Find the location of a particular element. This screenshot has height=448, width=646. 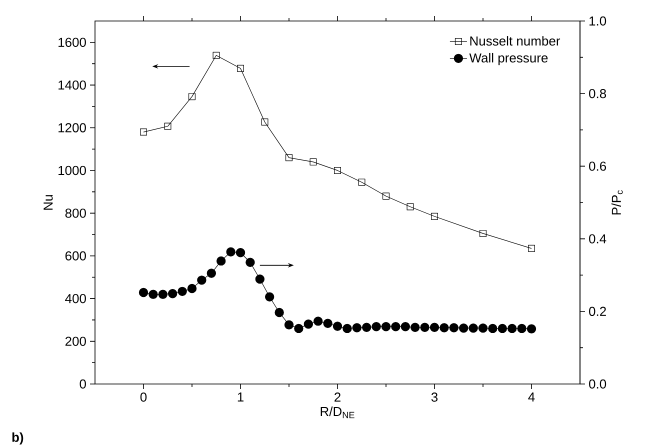

y2-axis-title: P/P$_{c}$ is located at coordinates (617, 202).